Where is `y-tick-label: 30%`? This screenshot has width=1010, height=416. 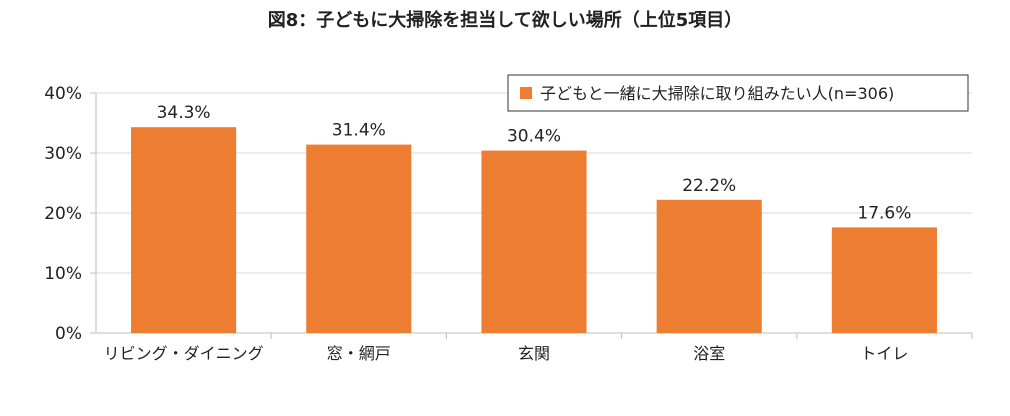 y-tick-label: 30% is located at coordinates (63, 154).